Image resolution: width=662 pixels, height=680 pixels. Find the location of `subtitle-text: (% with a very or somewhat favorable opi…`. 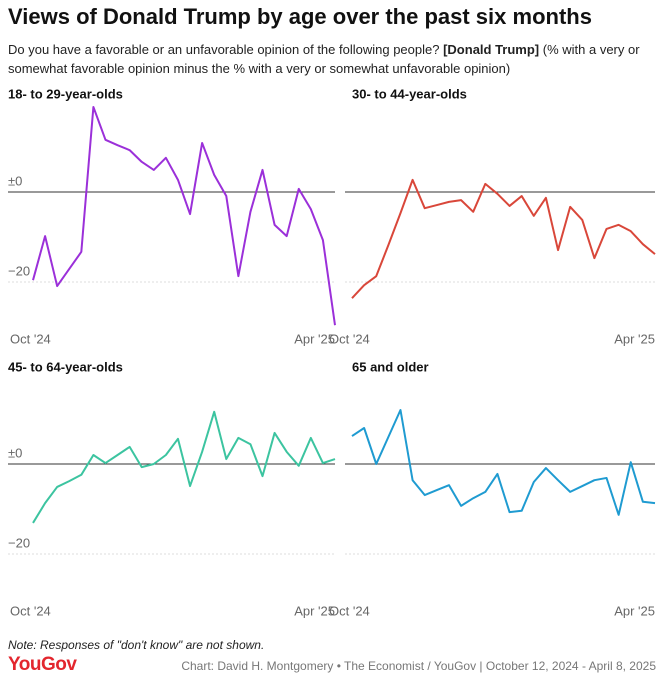

subtitle-text: (% with a very or somewhat favorable opi… is located at coordinates (324, 59).